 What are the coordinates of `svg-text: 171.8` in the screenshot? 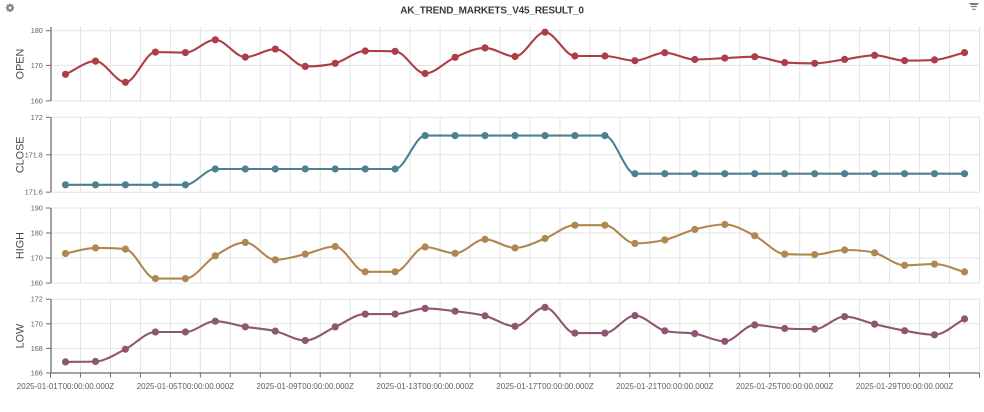 It's located at (34, 154).